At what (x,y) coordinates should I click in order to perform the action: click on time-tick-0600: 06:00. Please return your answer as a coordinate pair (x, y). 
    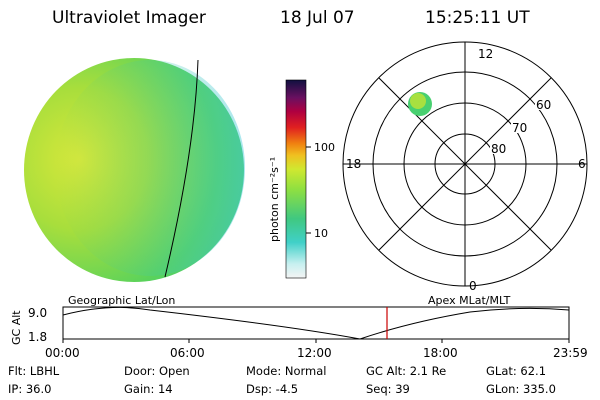
    Looking at the image, I should click on (187, 353).